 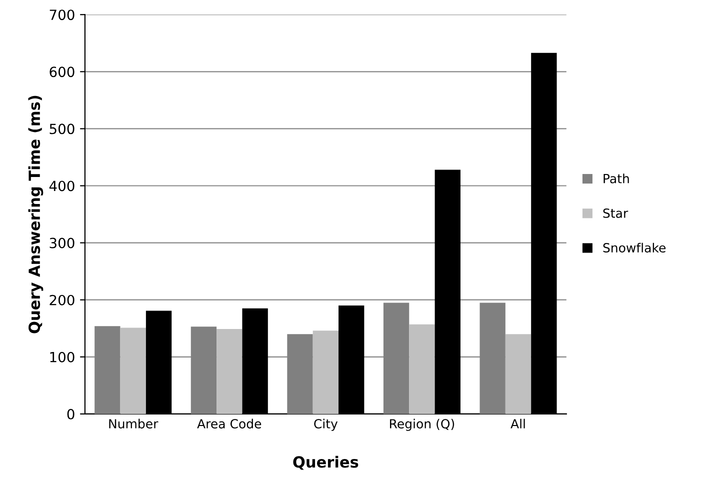 What do you see at coordinates (62, 243) in the screenshot?
I see `y-tick-label: 300` at bounding box center [62, 243].